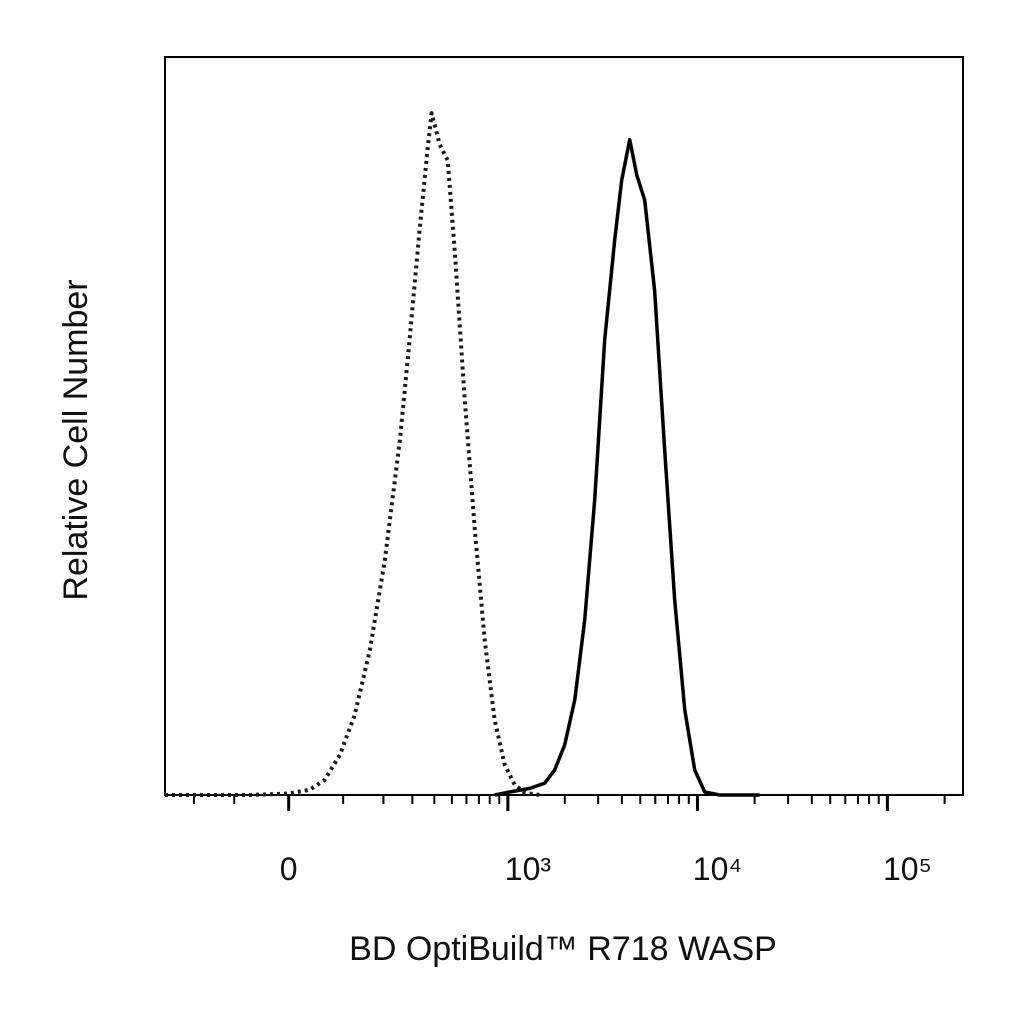  Describe the element at coordinates (717, 869) in the screenshot. I see `x-tick-label: 10⁴` at that location.